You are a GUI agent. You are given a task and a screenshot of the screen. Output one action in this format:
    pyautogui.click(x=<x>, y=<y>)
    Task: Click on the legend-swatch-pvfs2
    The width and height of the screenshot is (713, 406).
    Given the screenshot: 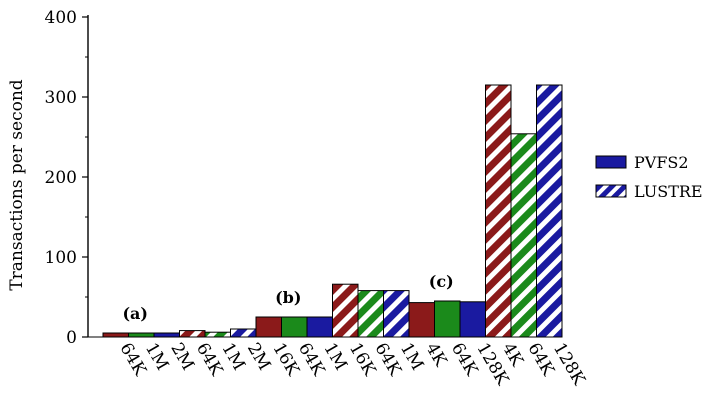 What is the action you would take?
    pyautogui.click(x=611, y=162)
    